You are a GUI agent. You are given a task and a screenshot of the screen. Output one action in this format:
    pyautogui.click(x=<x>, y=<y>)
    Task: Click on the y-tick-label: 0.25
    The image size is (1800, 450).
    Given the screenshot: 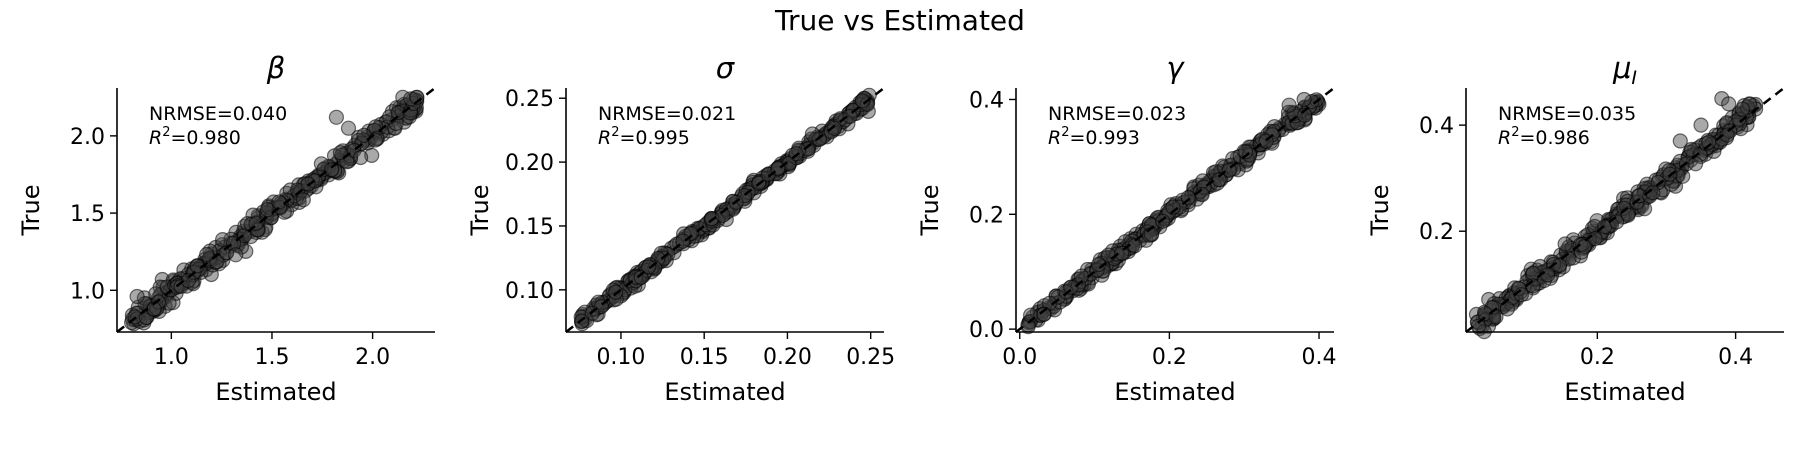 What is the action you would take?
    pyautogui.click(x=529, y=99)
    